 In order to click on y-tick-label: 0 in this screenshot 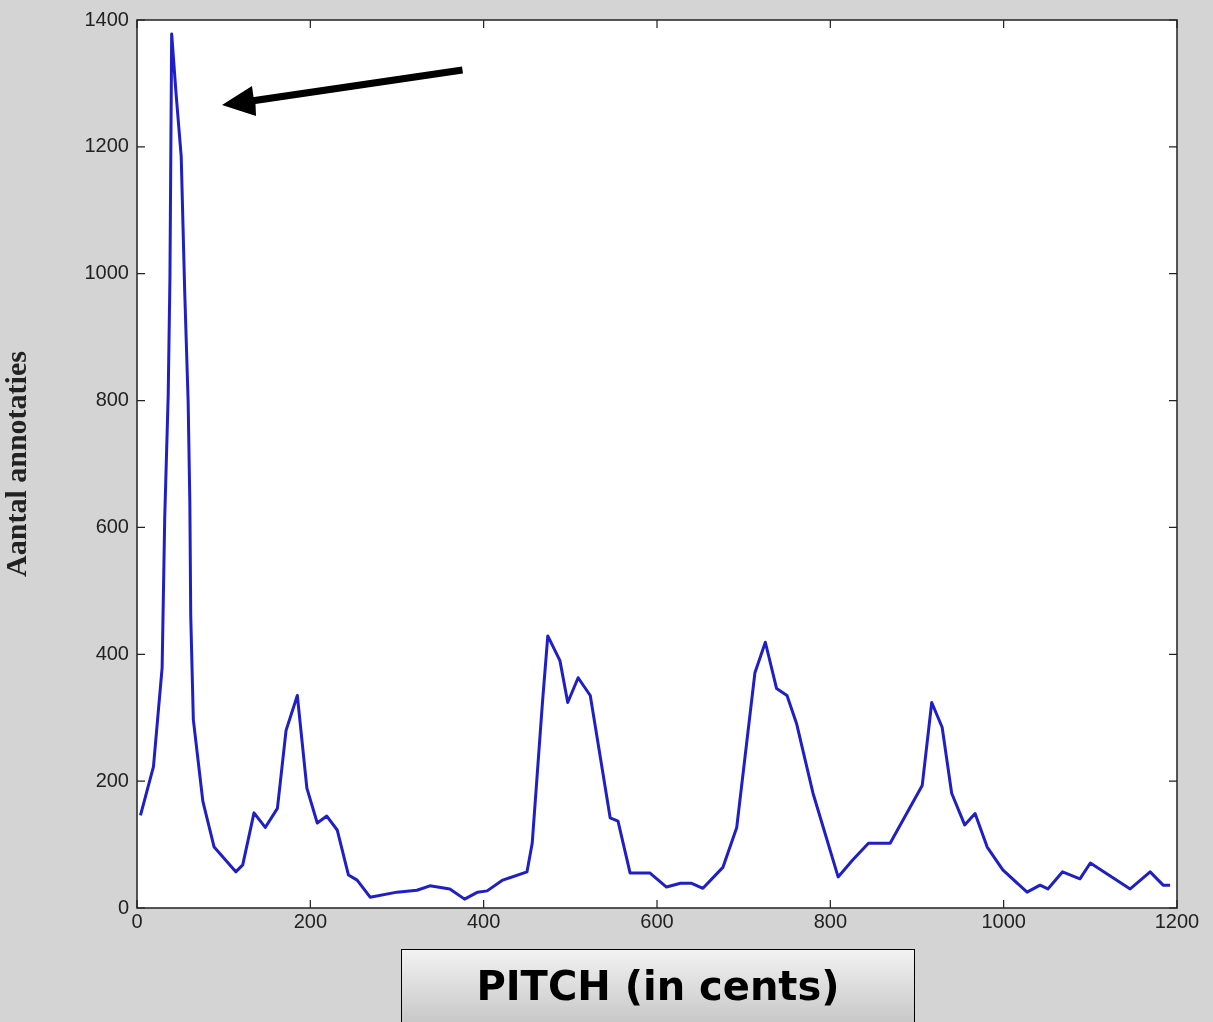, I will do `click(123, 906)`.